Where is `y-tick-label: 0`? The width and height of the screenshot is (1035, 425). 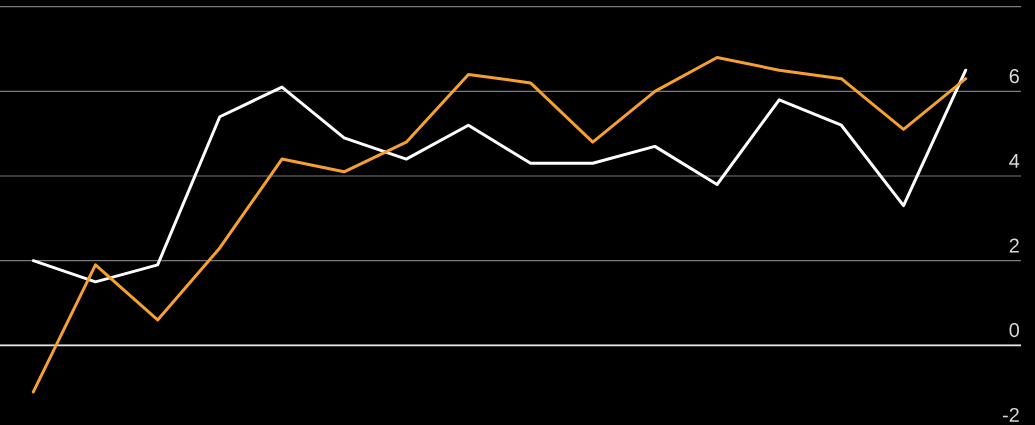
y-tick-label: 0 is located at coordinates (1014, 330).